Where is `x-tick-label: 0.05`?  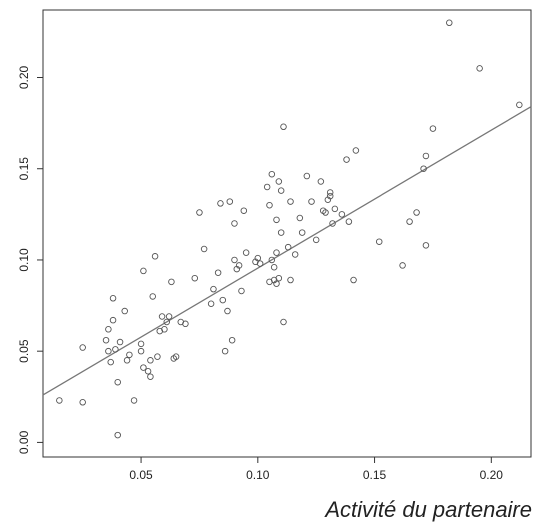 x-tick-label: 0.05 is located at coordinates (141, 475).